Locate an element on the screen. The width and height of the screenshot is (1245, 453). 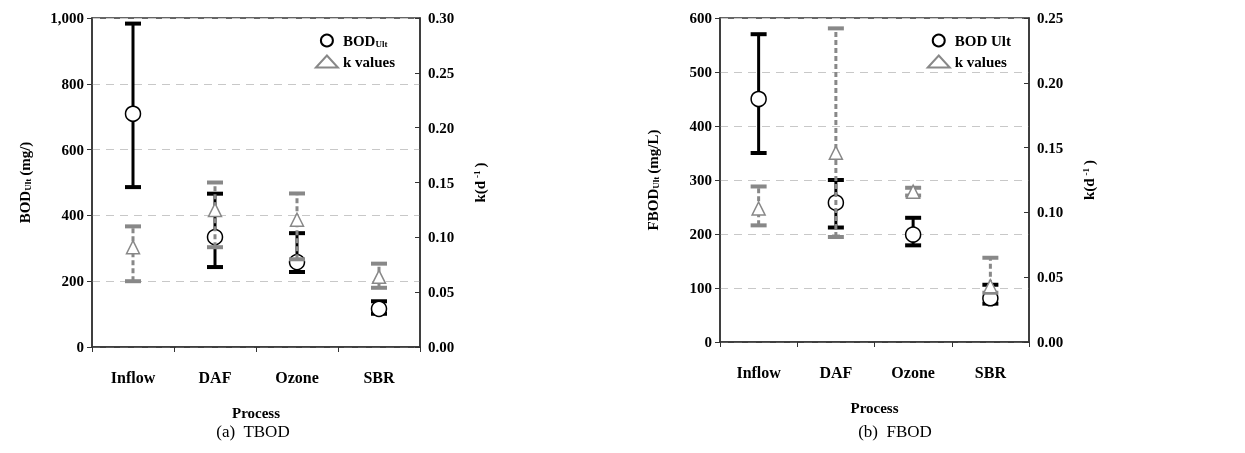
text: (a) TBOD is located at coordinates (253, 431).